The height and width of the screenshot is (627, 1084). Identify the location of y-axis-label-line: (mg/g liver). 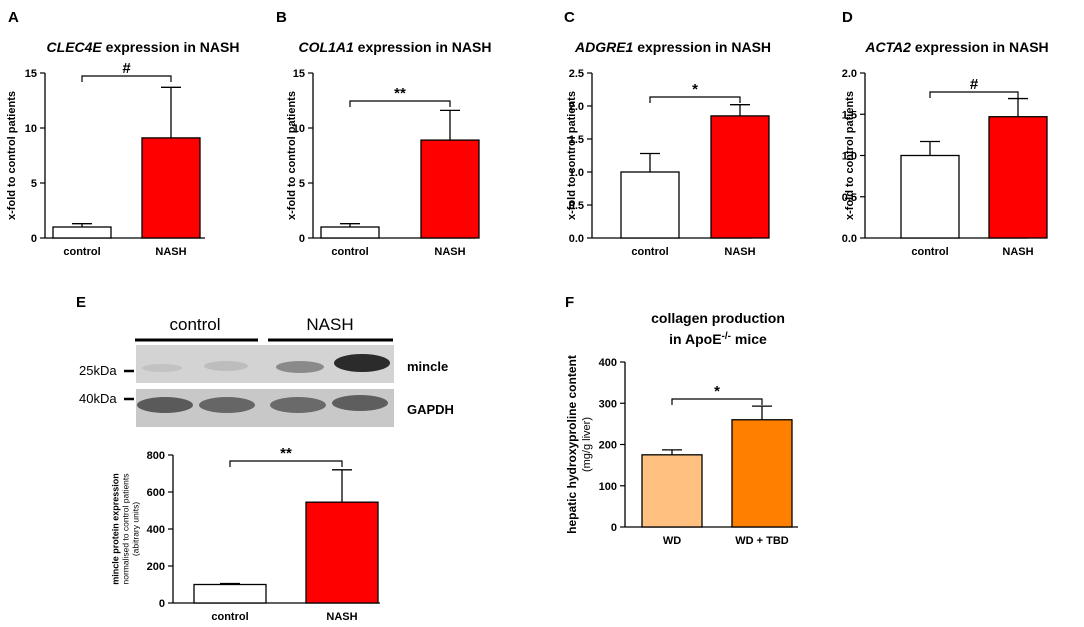
(587, 444).